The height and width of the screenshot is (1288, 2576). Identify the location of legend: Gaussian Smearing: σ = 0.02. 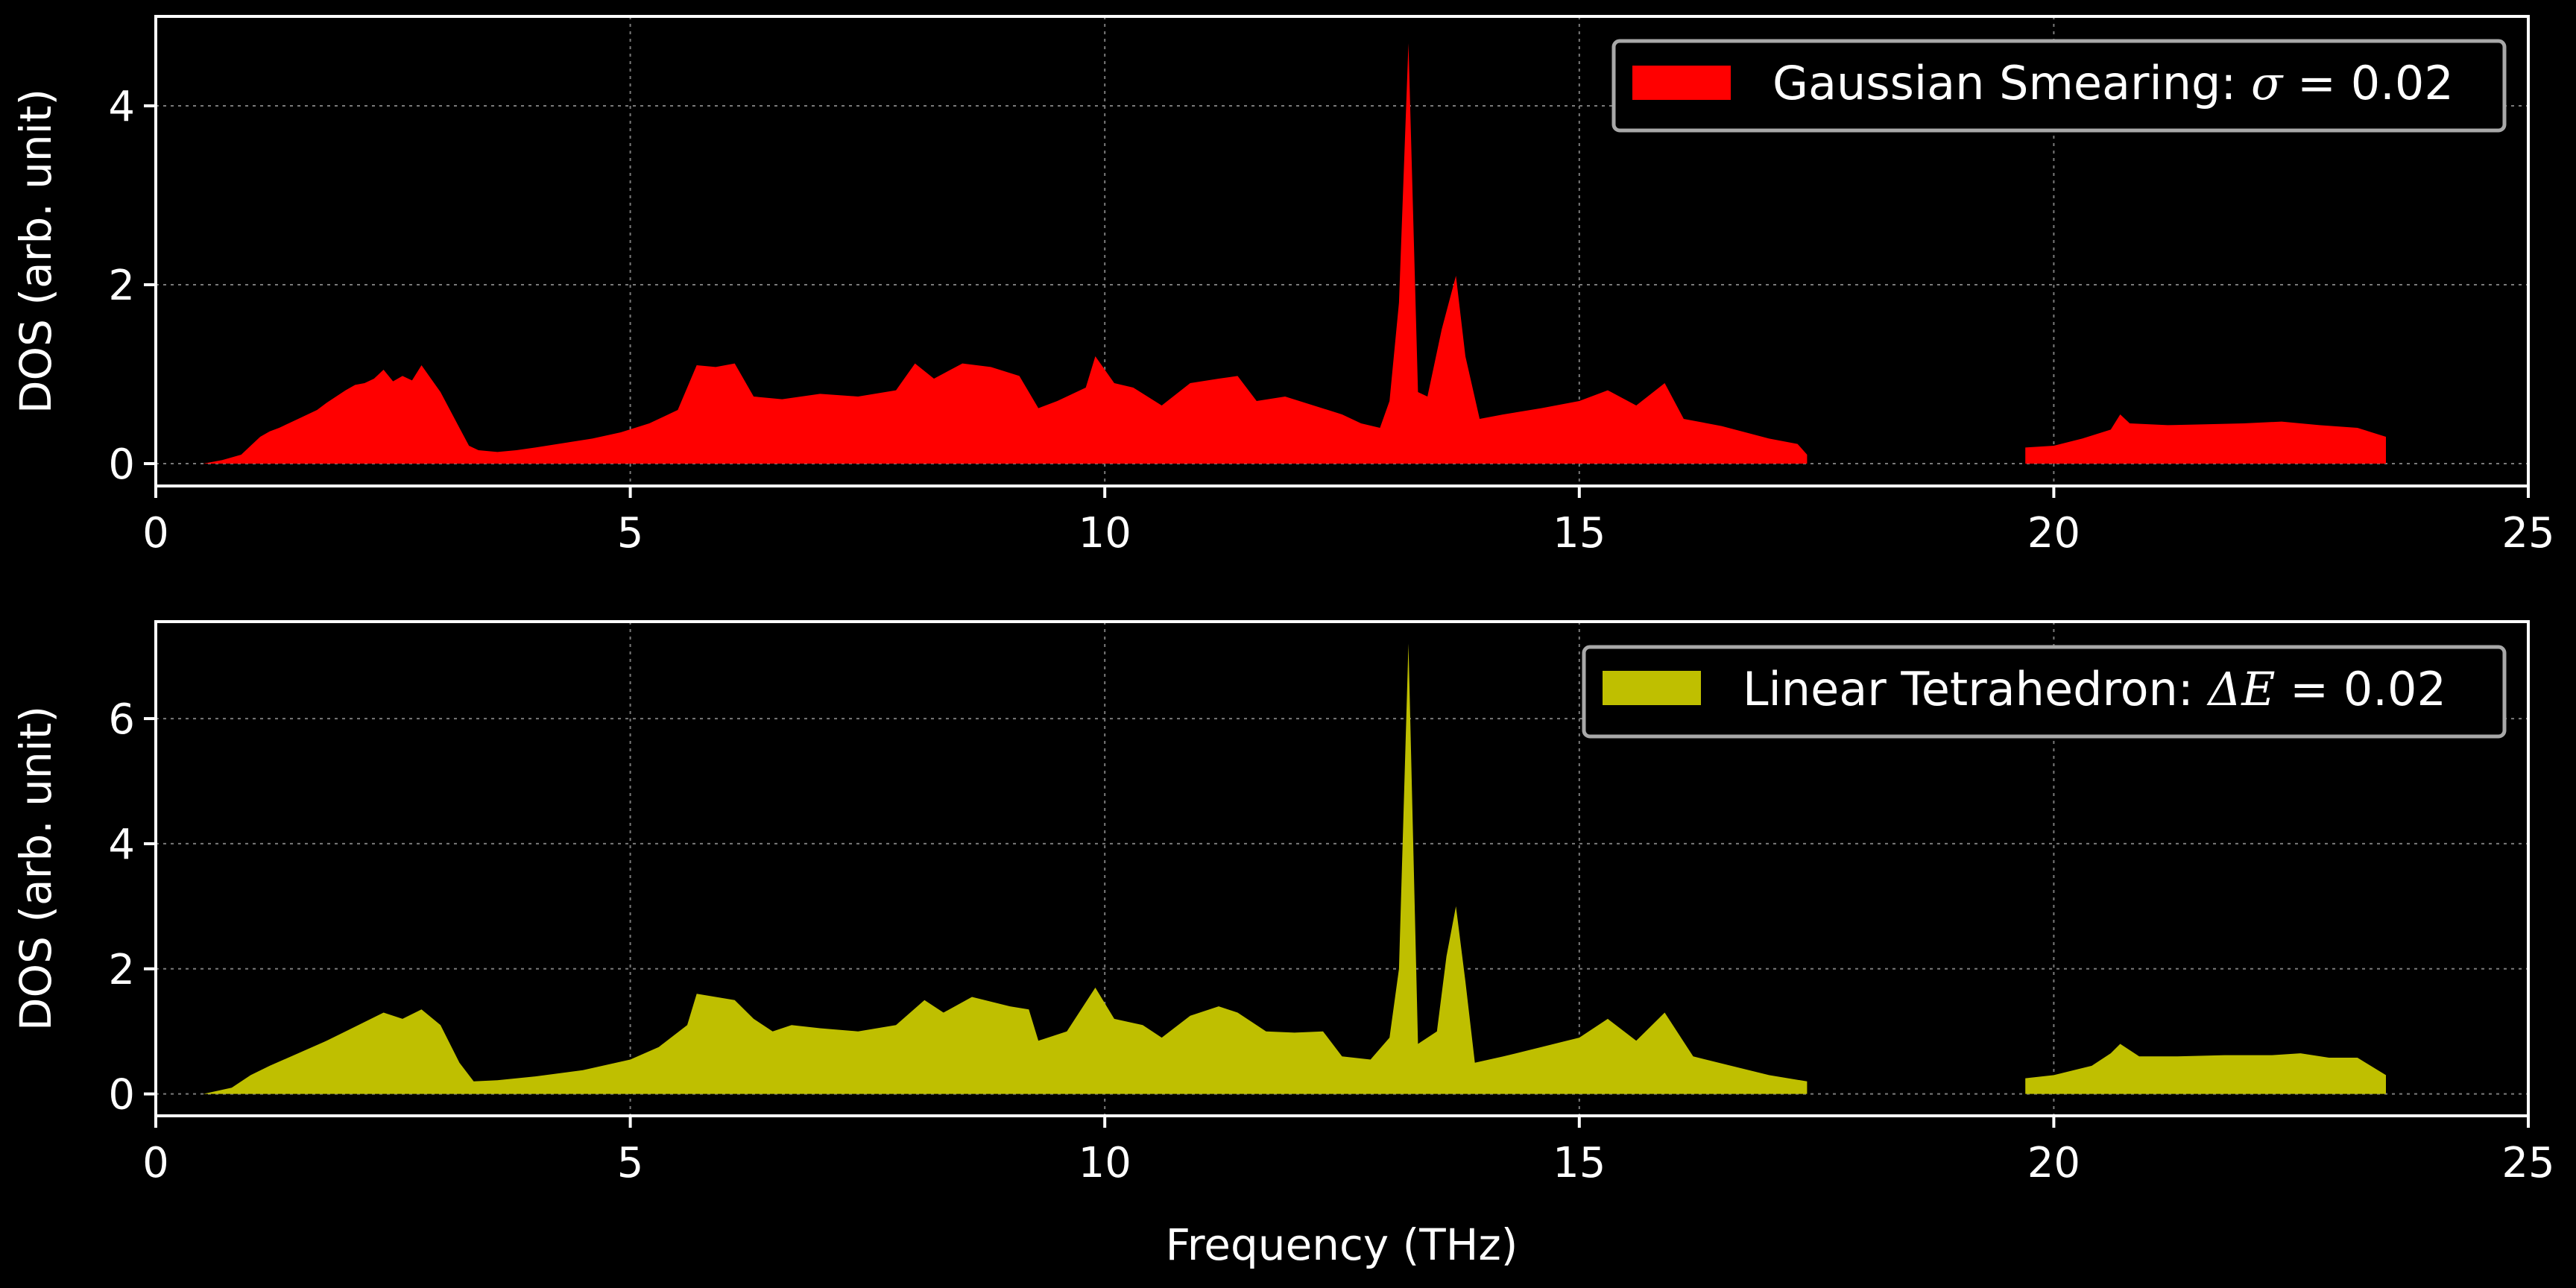
(2059, 86).